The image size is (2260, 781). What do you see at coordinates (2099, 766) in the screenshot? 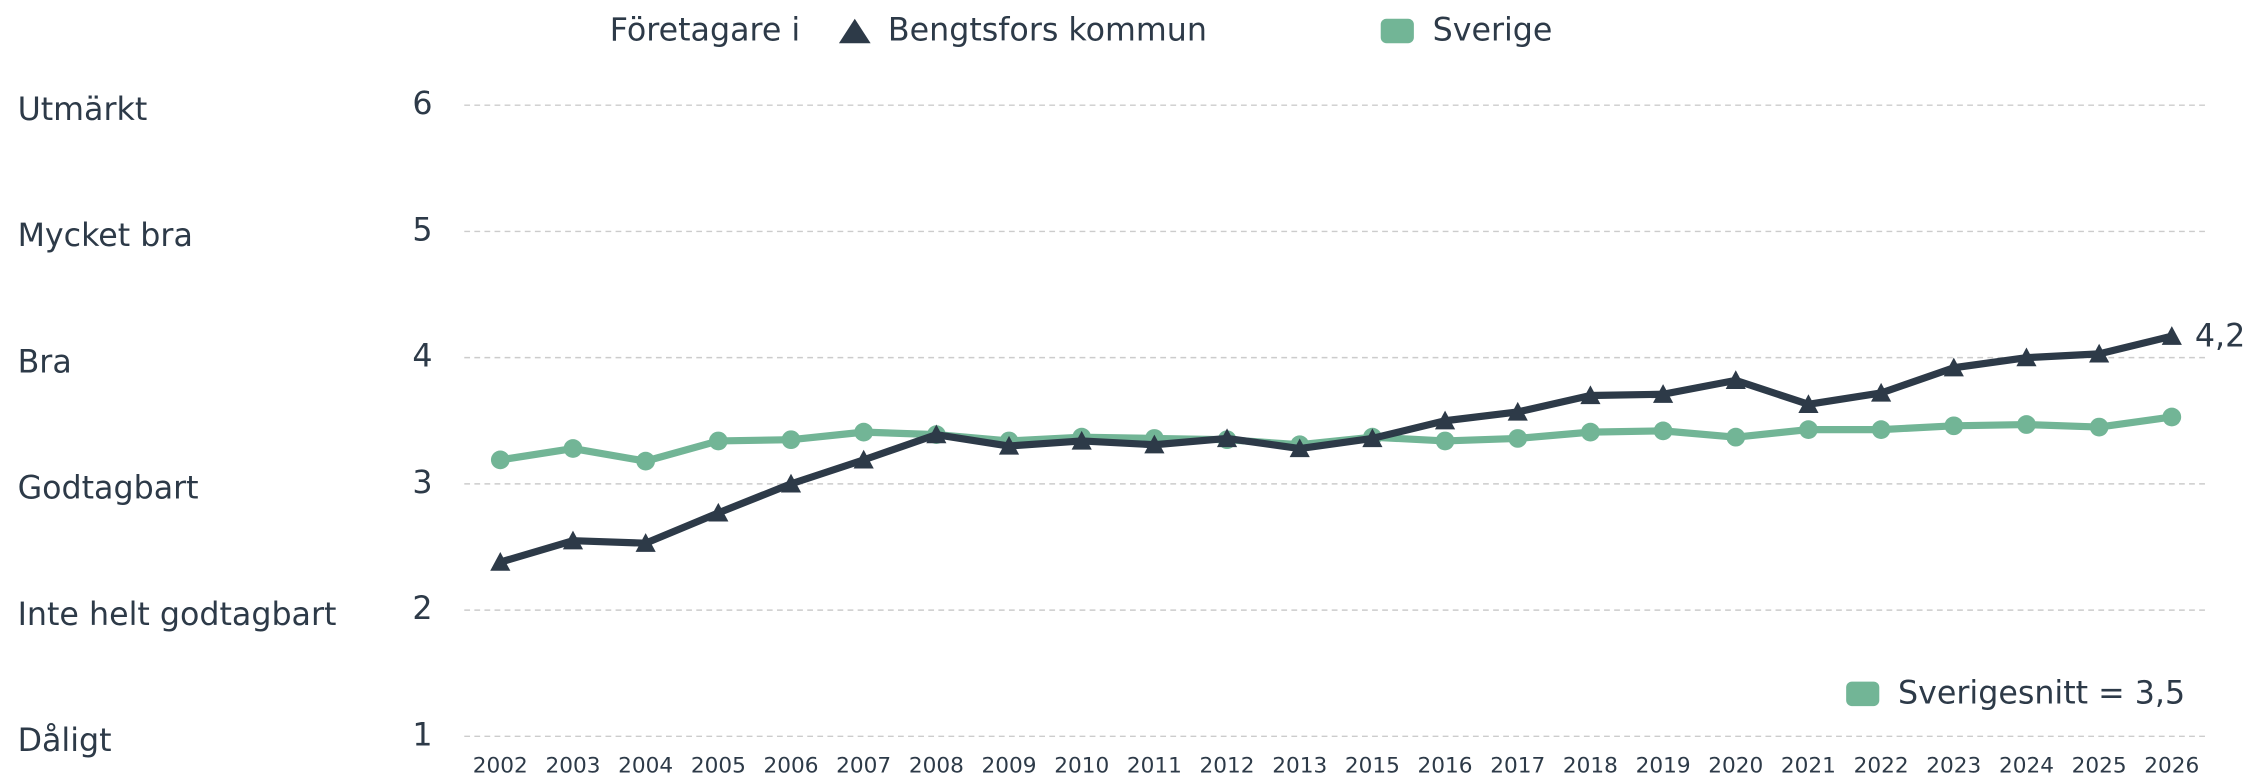
I see `x-tick-label: 2025` at bounding box center [2099, 766].